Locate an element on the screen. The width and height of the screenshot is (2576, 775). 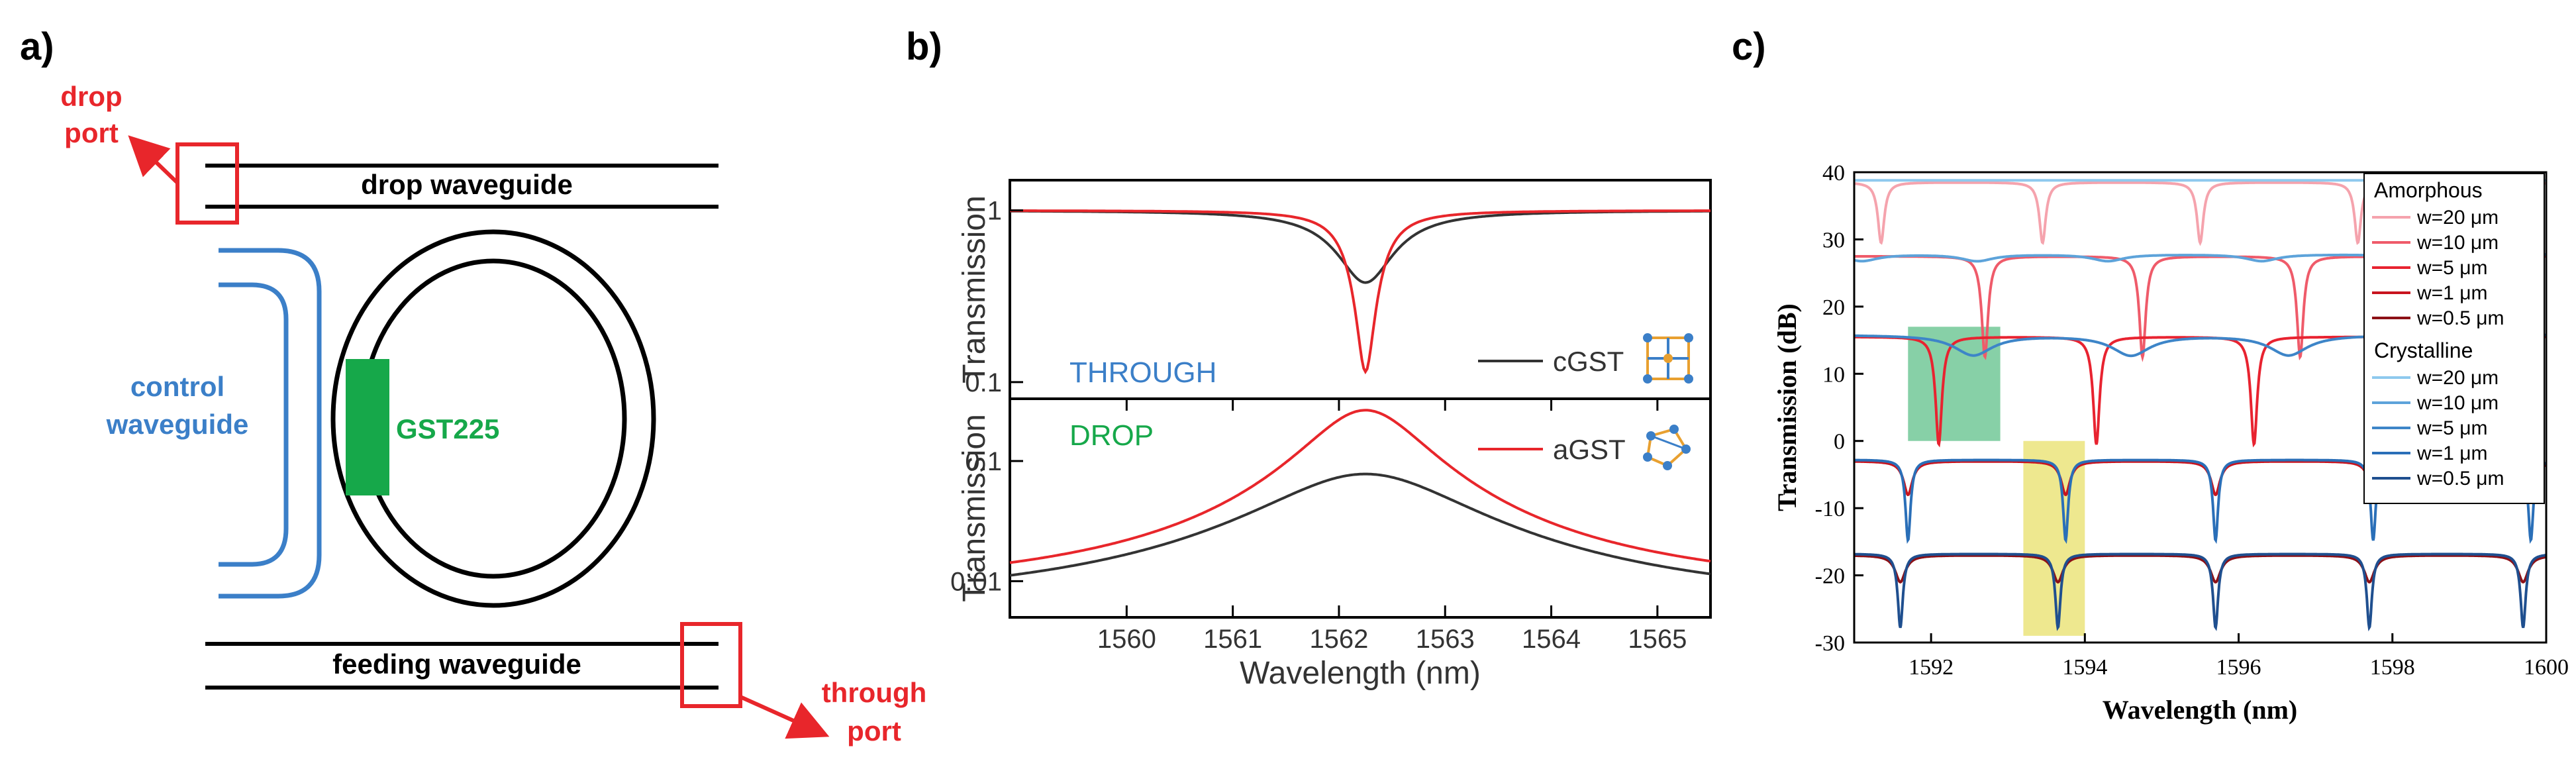
b-x-tick-label: 1565 is located at coordinates (1657, 639).